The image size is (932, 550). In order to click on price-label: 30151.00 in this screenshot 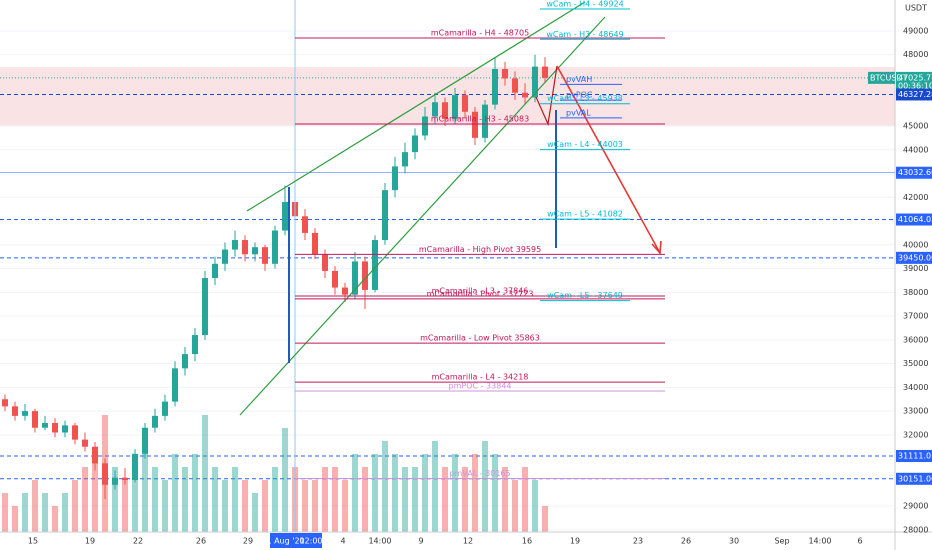, I will do `click(915, 478)`.